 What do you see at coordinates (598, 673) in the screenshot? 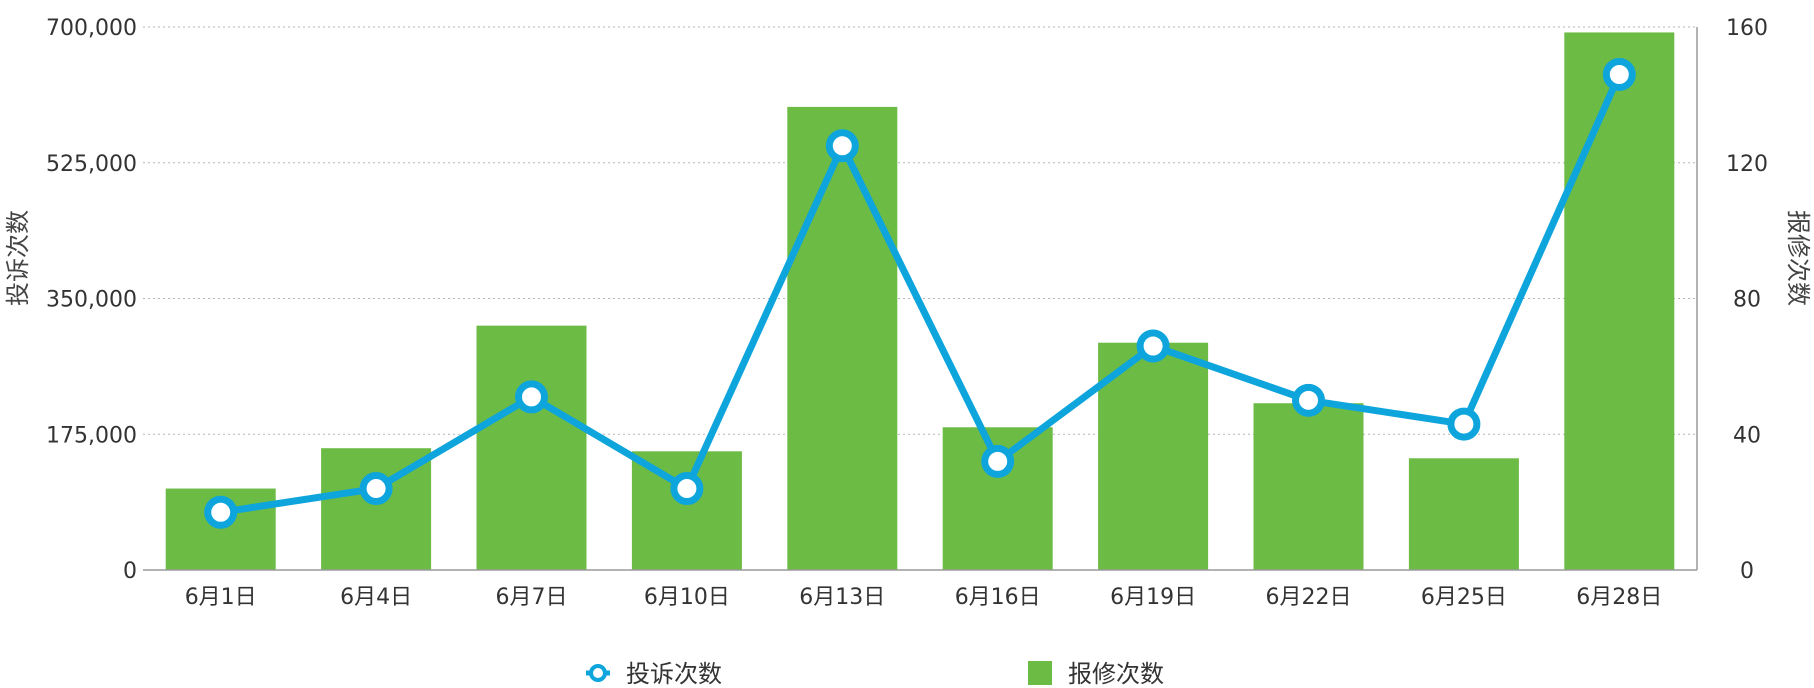
I see `legend-circle-marker` at bounding box center [598, 673].